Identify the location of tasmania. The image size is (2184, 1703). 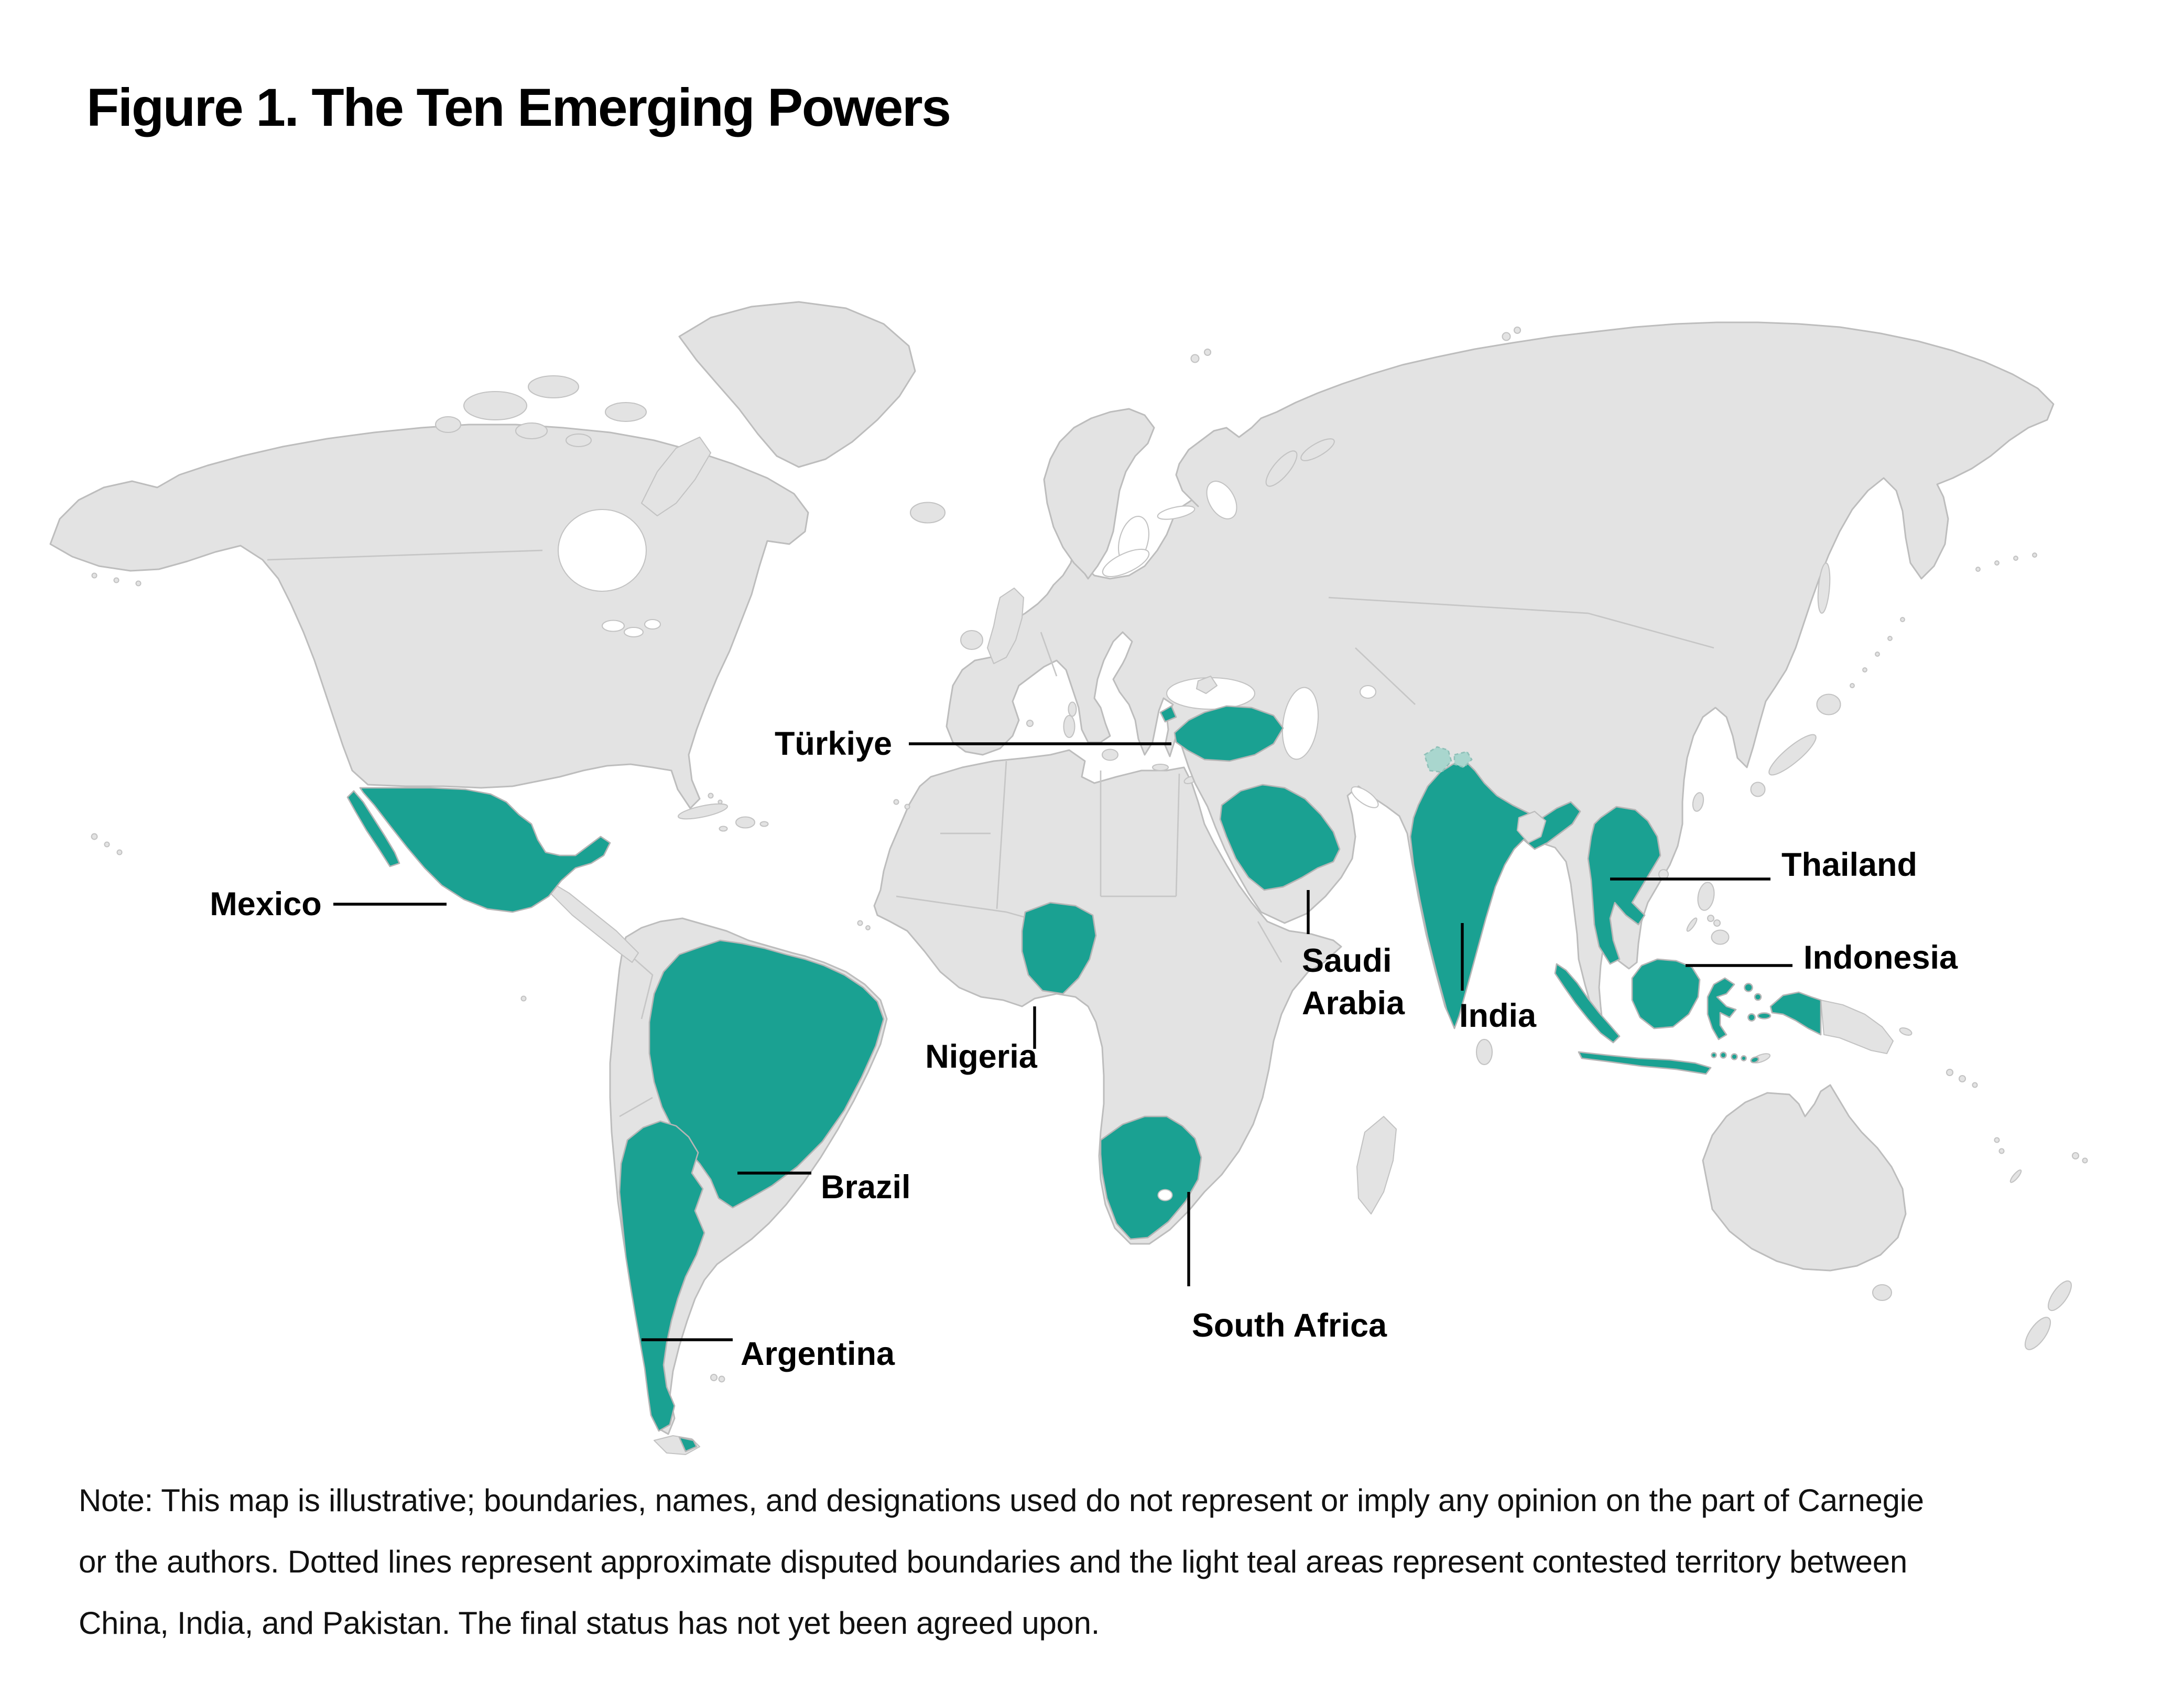
(1882, 1292).